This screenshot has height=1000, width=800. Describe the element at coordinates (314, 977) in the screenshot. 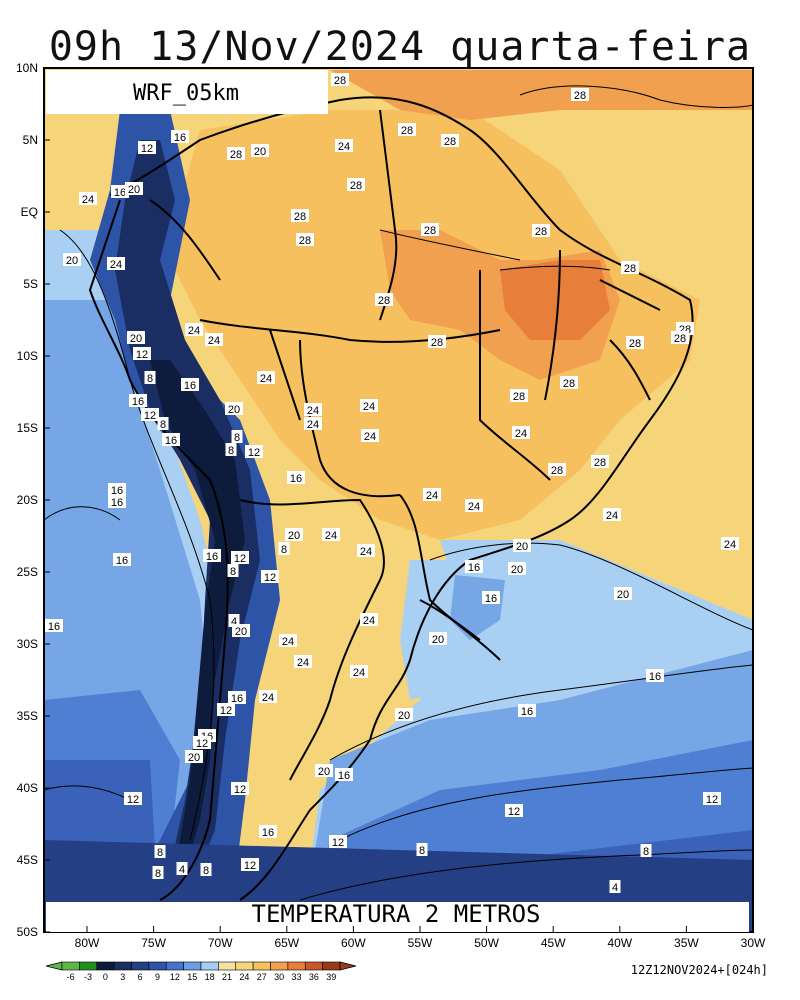

I see `colorbar-tick-label: 36` at that location.